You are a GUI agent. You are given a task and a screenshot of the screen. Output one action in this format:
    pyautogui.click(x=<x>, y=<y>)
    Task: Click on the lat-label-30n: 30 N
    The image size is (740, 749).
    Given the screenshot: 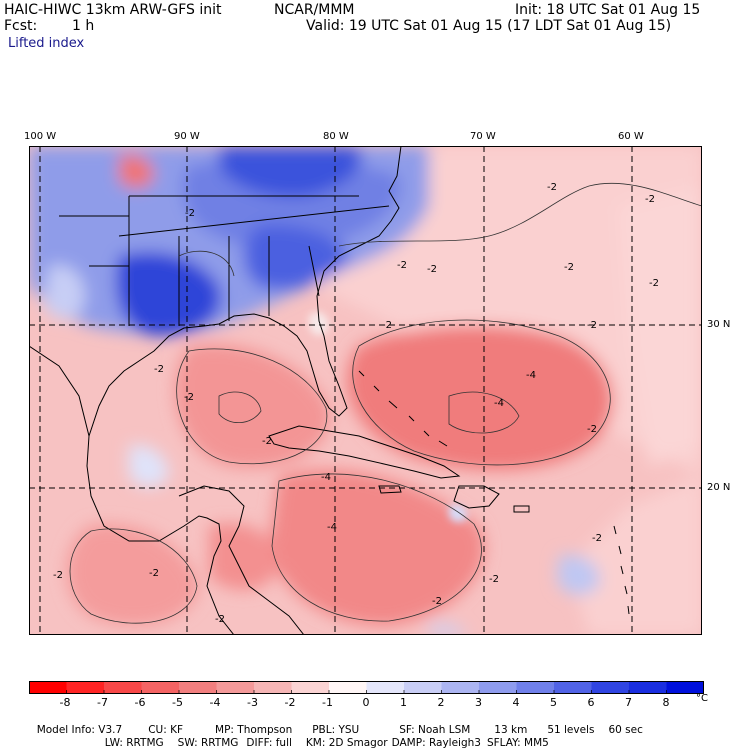 What is the action you would take?
    pyautogui.click(x=719, y=324)
    